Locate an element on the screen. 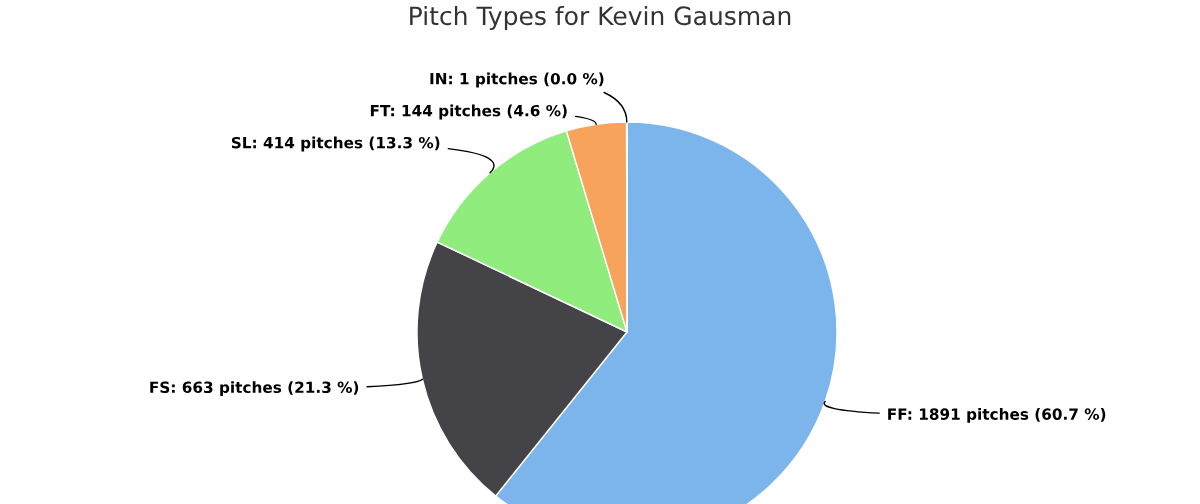 Image resolution: width=1200 pixels, height=504 pixels. slice-label: SL: 414 pitches (13.3 %) is located at coordinates (335, 144).